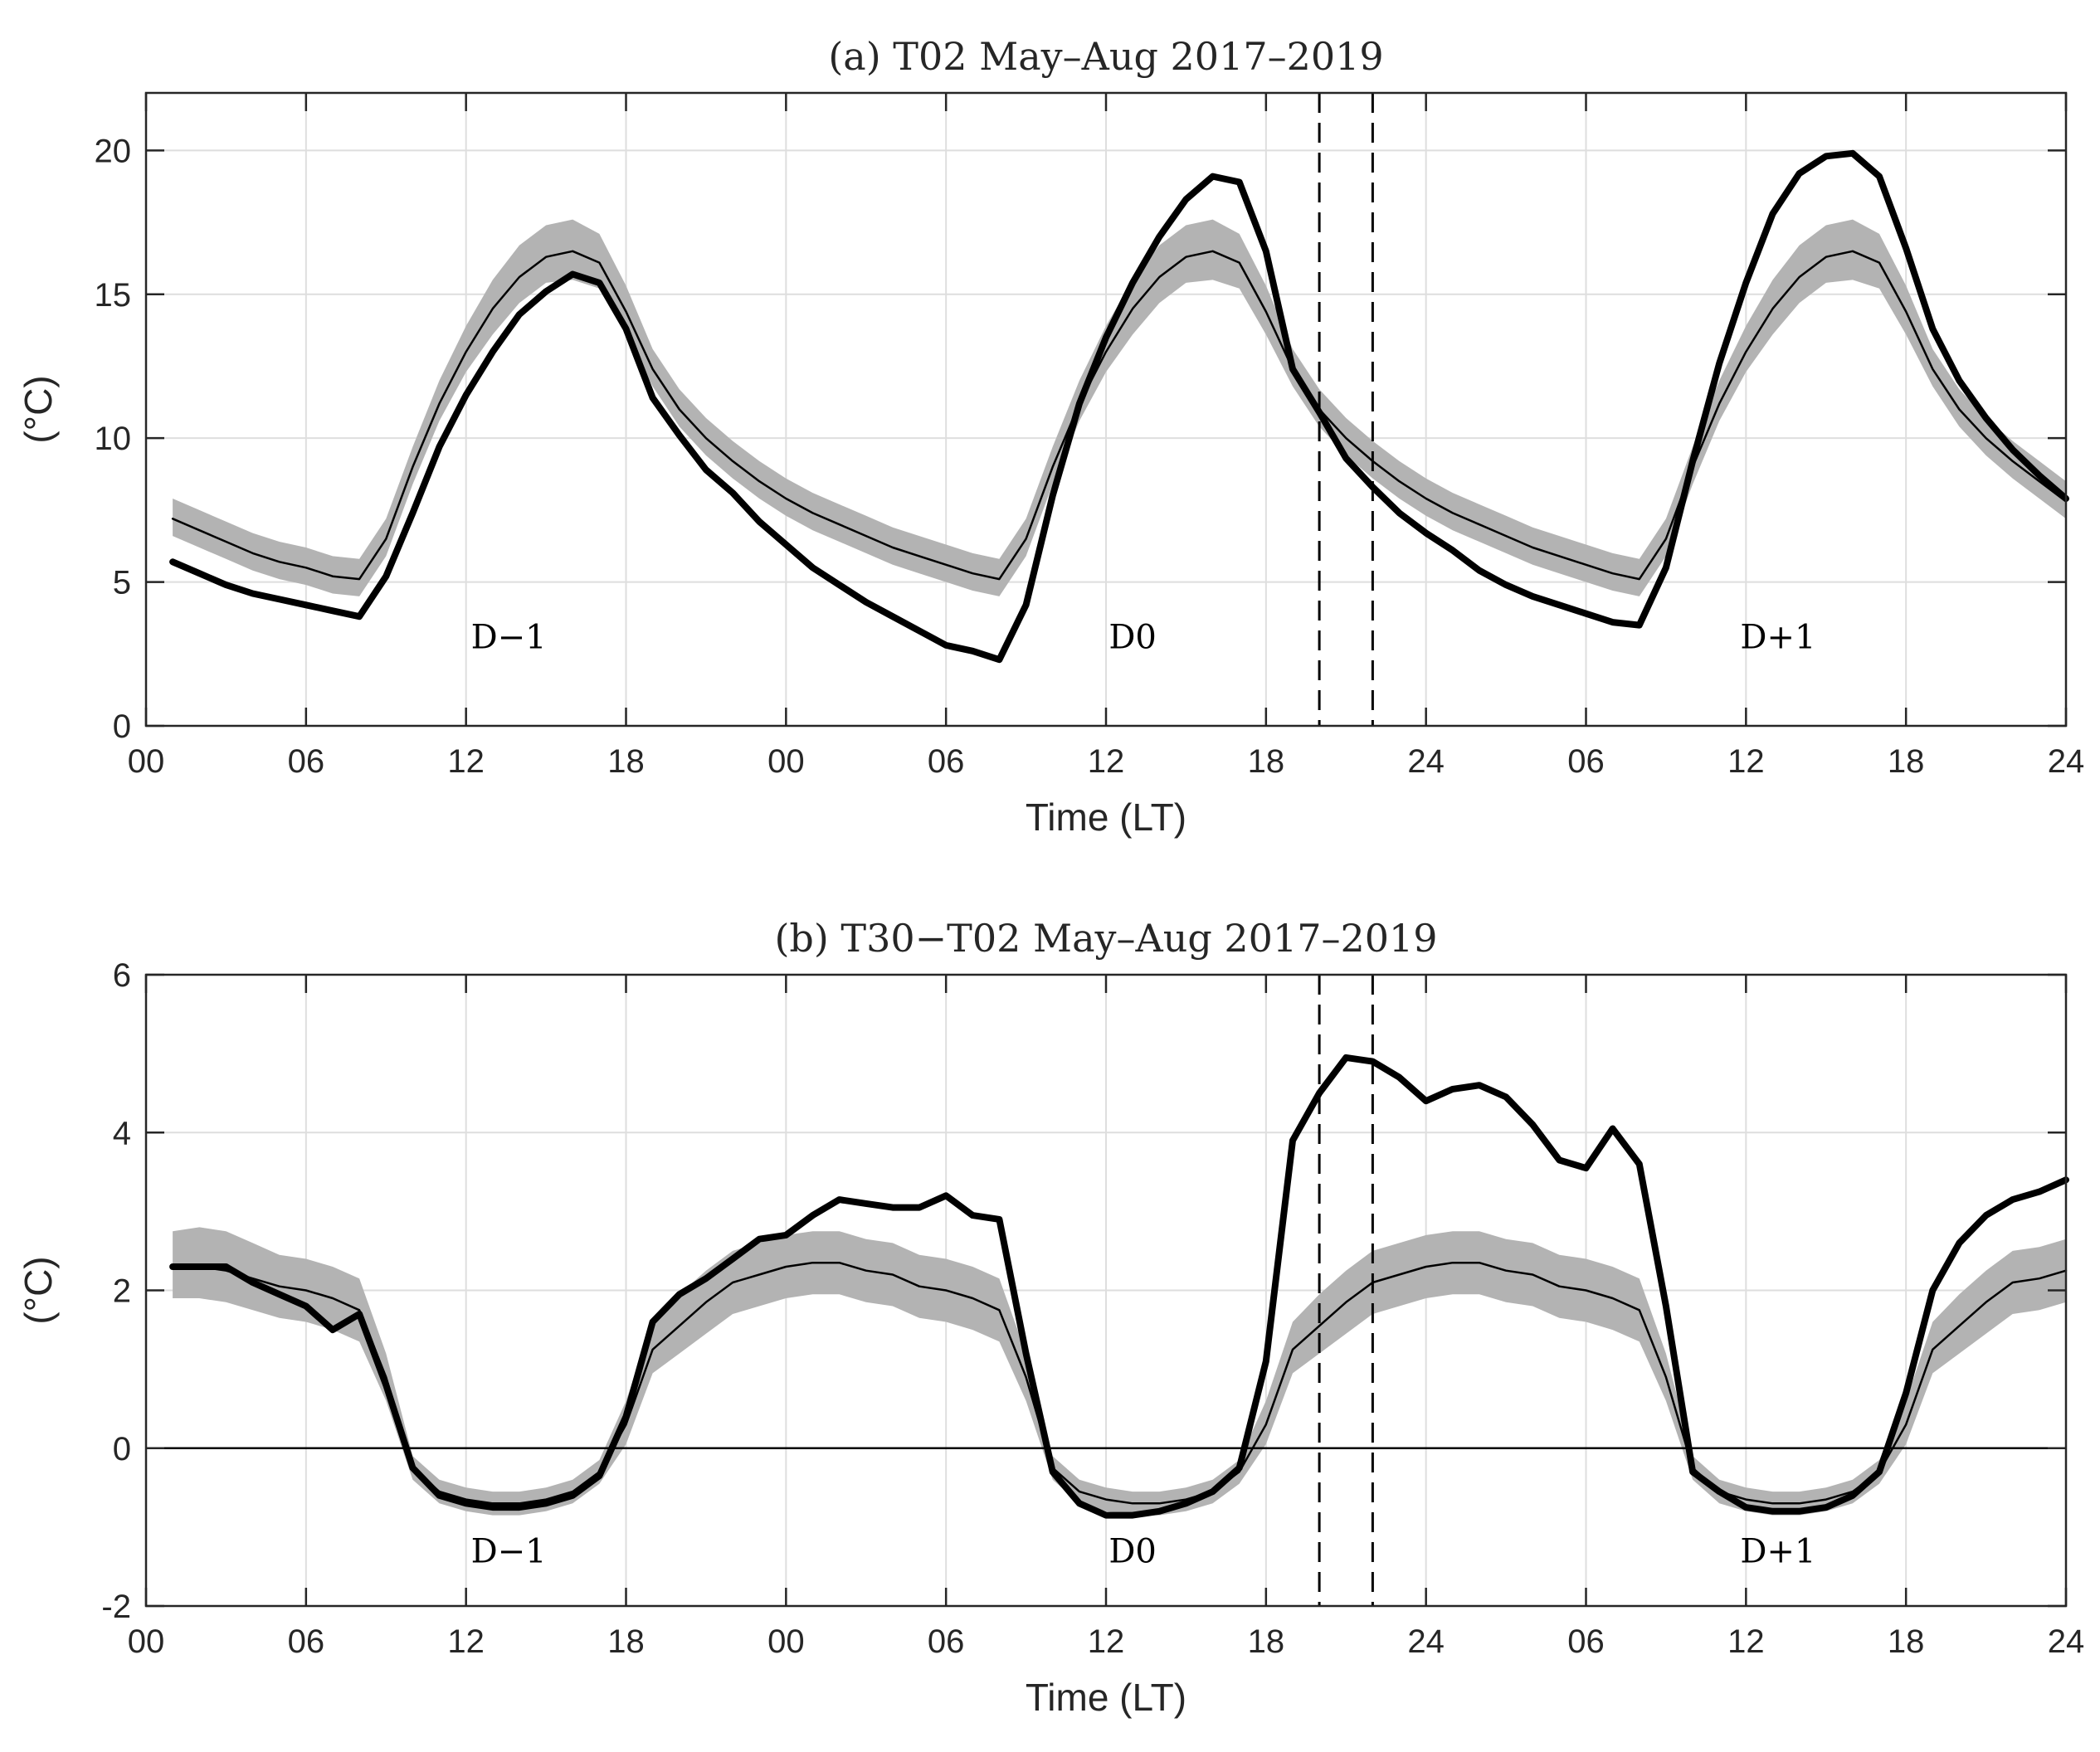  What do you see at coordinates (122, 975) in the screenshot?
I see `y-tick-label: 6` at bounding box center [122, 975].